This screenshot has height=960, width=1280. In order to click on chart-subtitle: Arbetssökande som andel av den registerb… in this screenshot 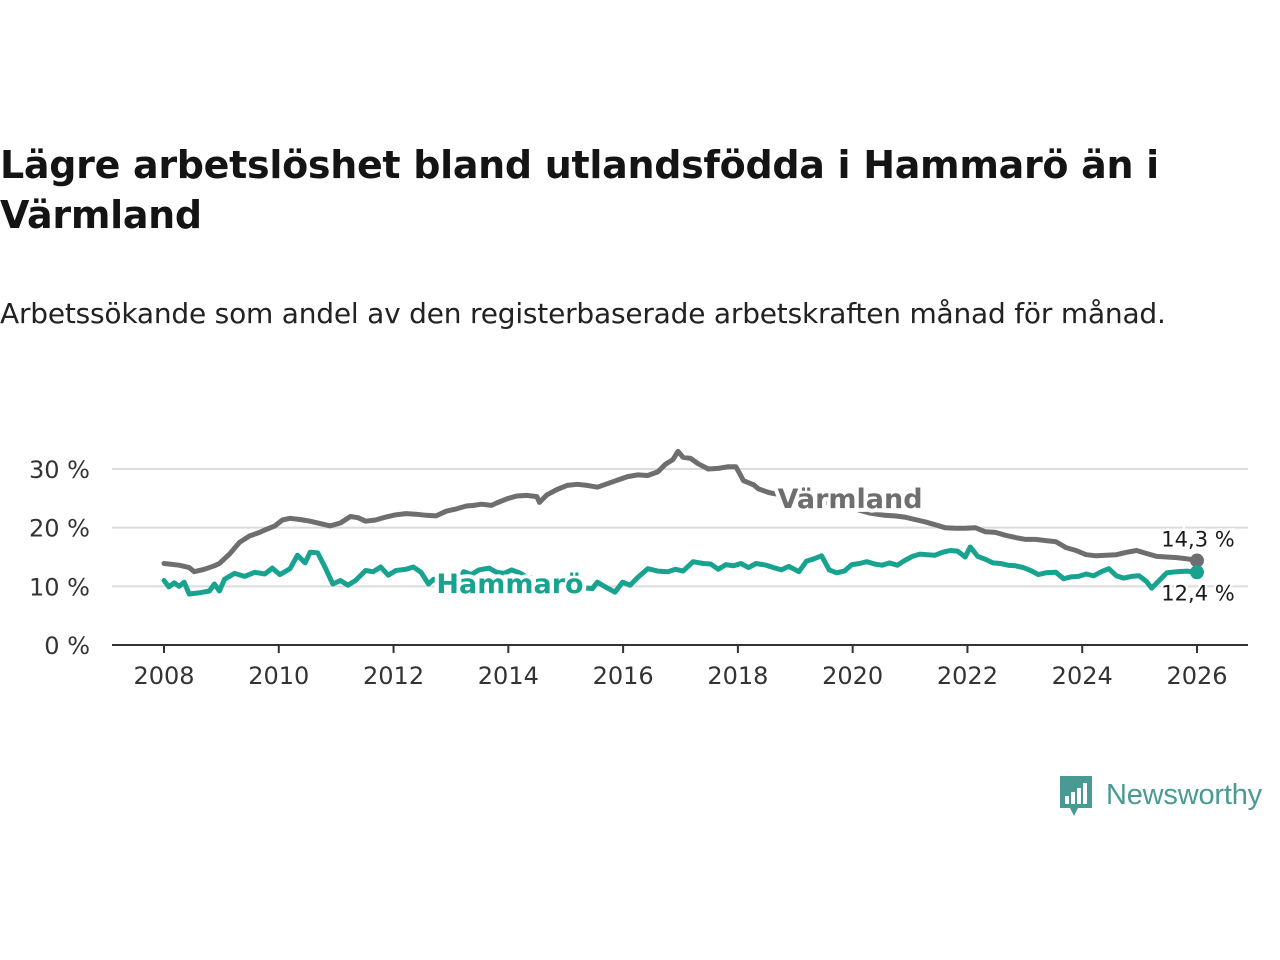, I will do `click(583, 313)`.